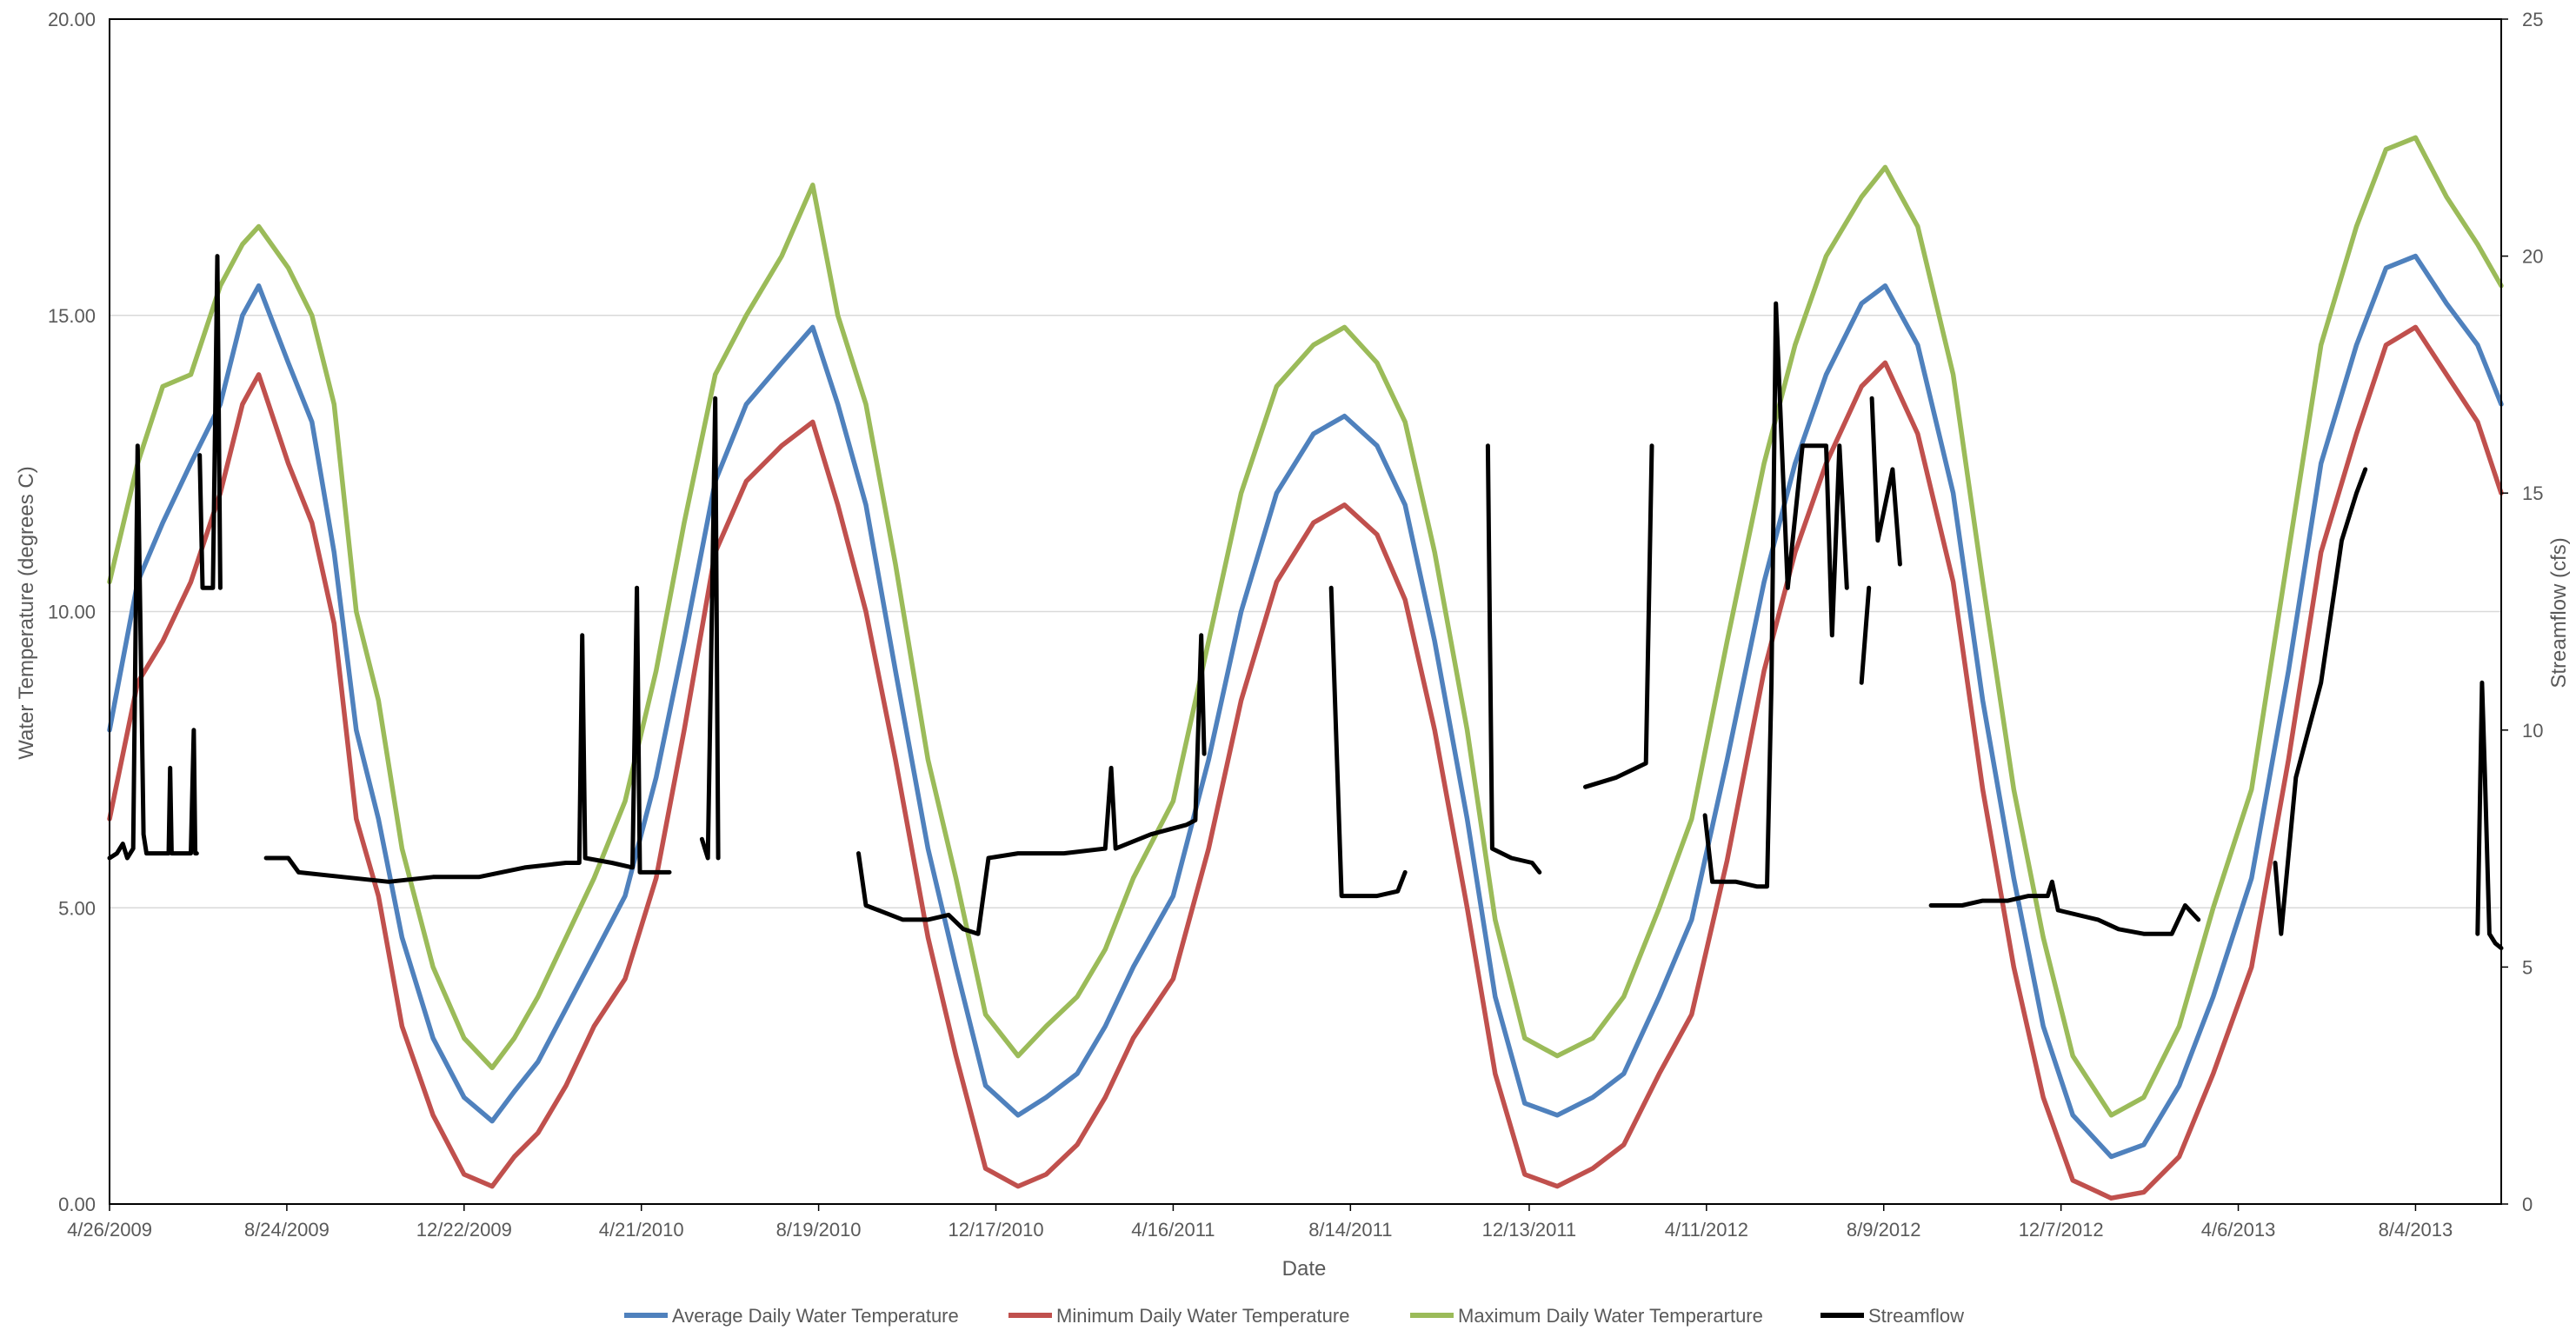 This screenshot has width=2576, height=1344. What do you see at coordinates (819, 1230) in the screenshot?
I see `x-tick-label: 8/19/2010` at bounding box center [819, 1230].